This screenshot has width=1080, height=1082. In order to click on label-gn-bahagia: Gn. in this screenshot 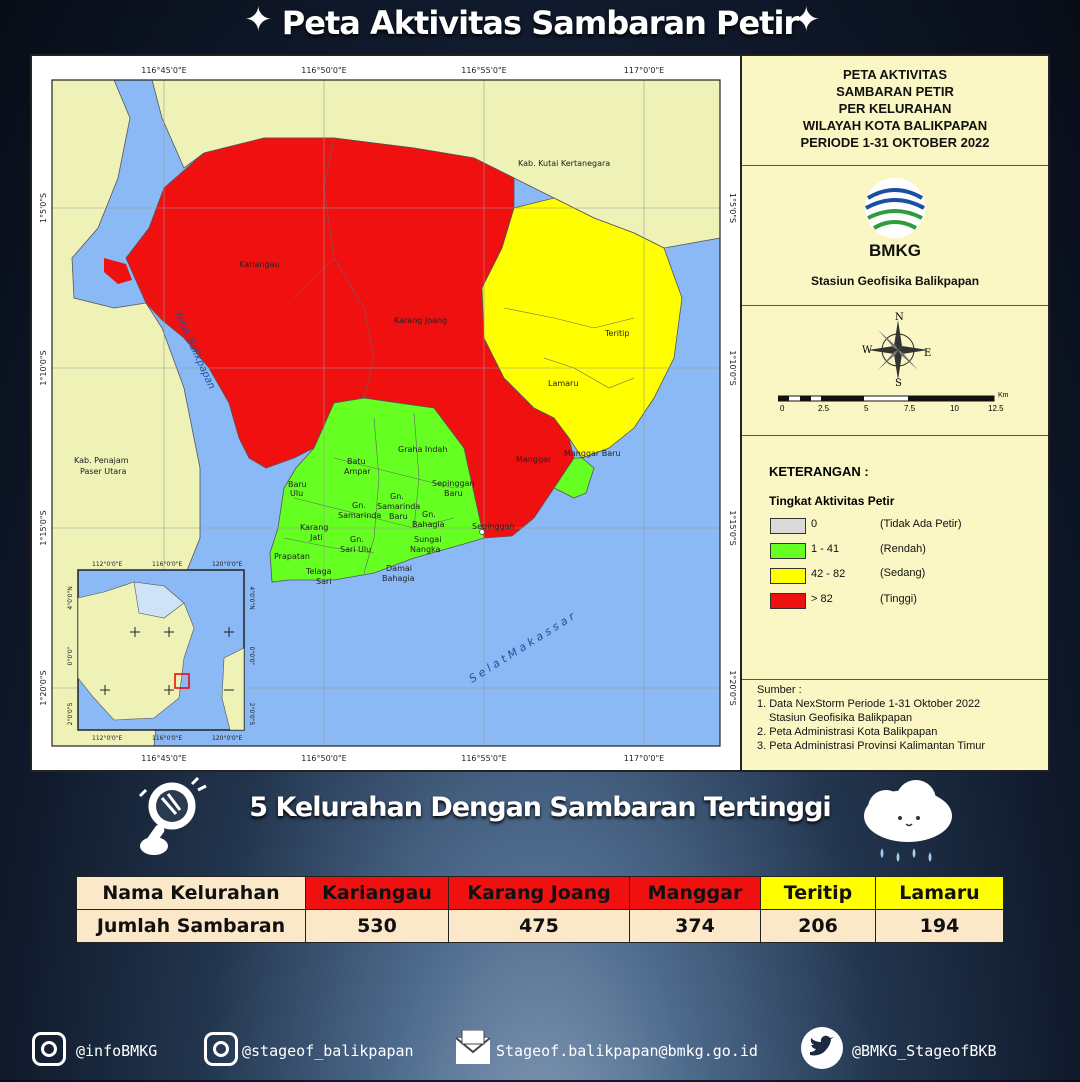, I will do `click(429, 514)`.